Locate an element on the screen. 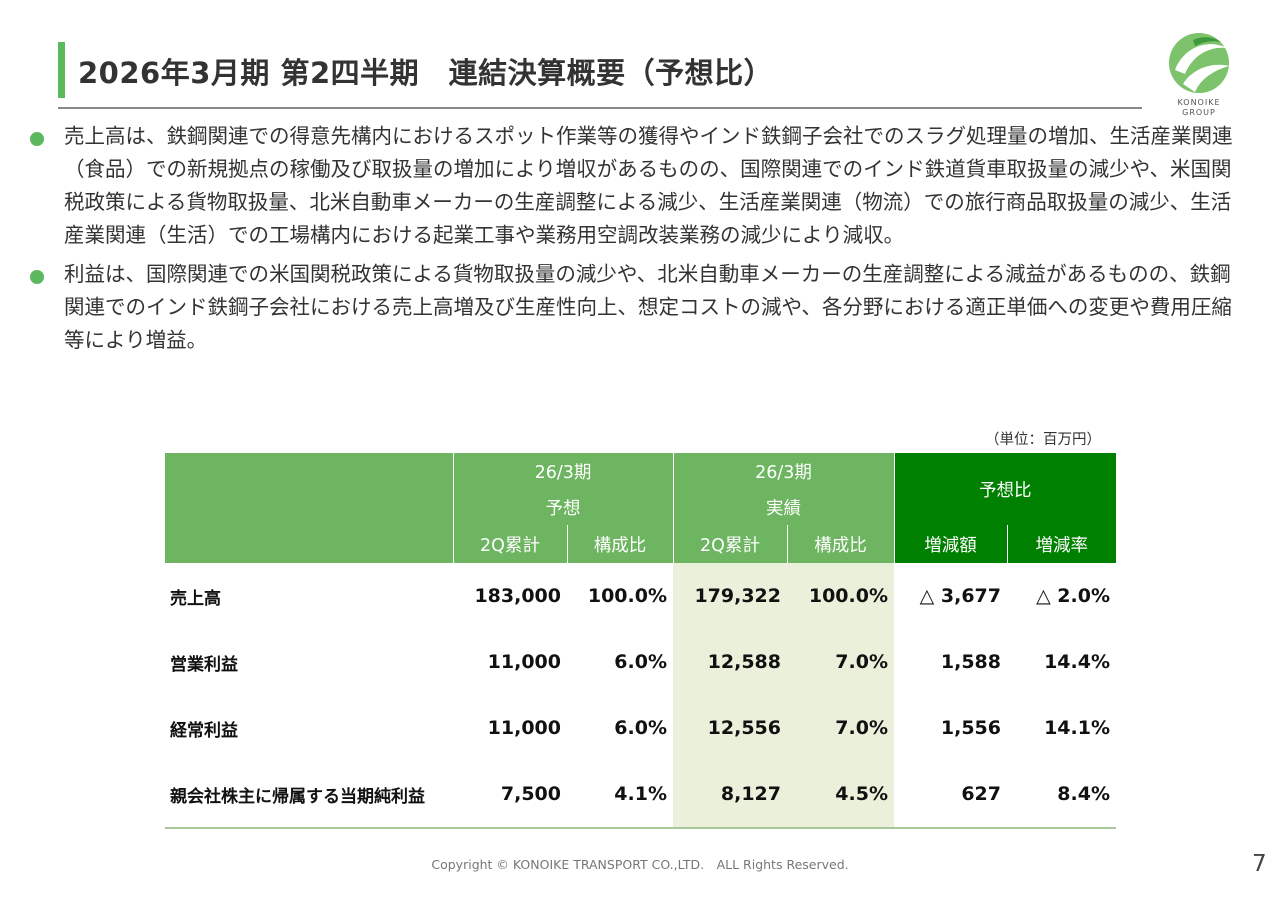 This screenshot has height=905, width=1280. forecast-ratio: 4.1% is located at coordinates (620, 795).